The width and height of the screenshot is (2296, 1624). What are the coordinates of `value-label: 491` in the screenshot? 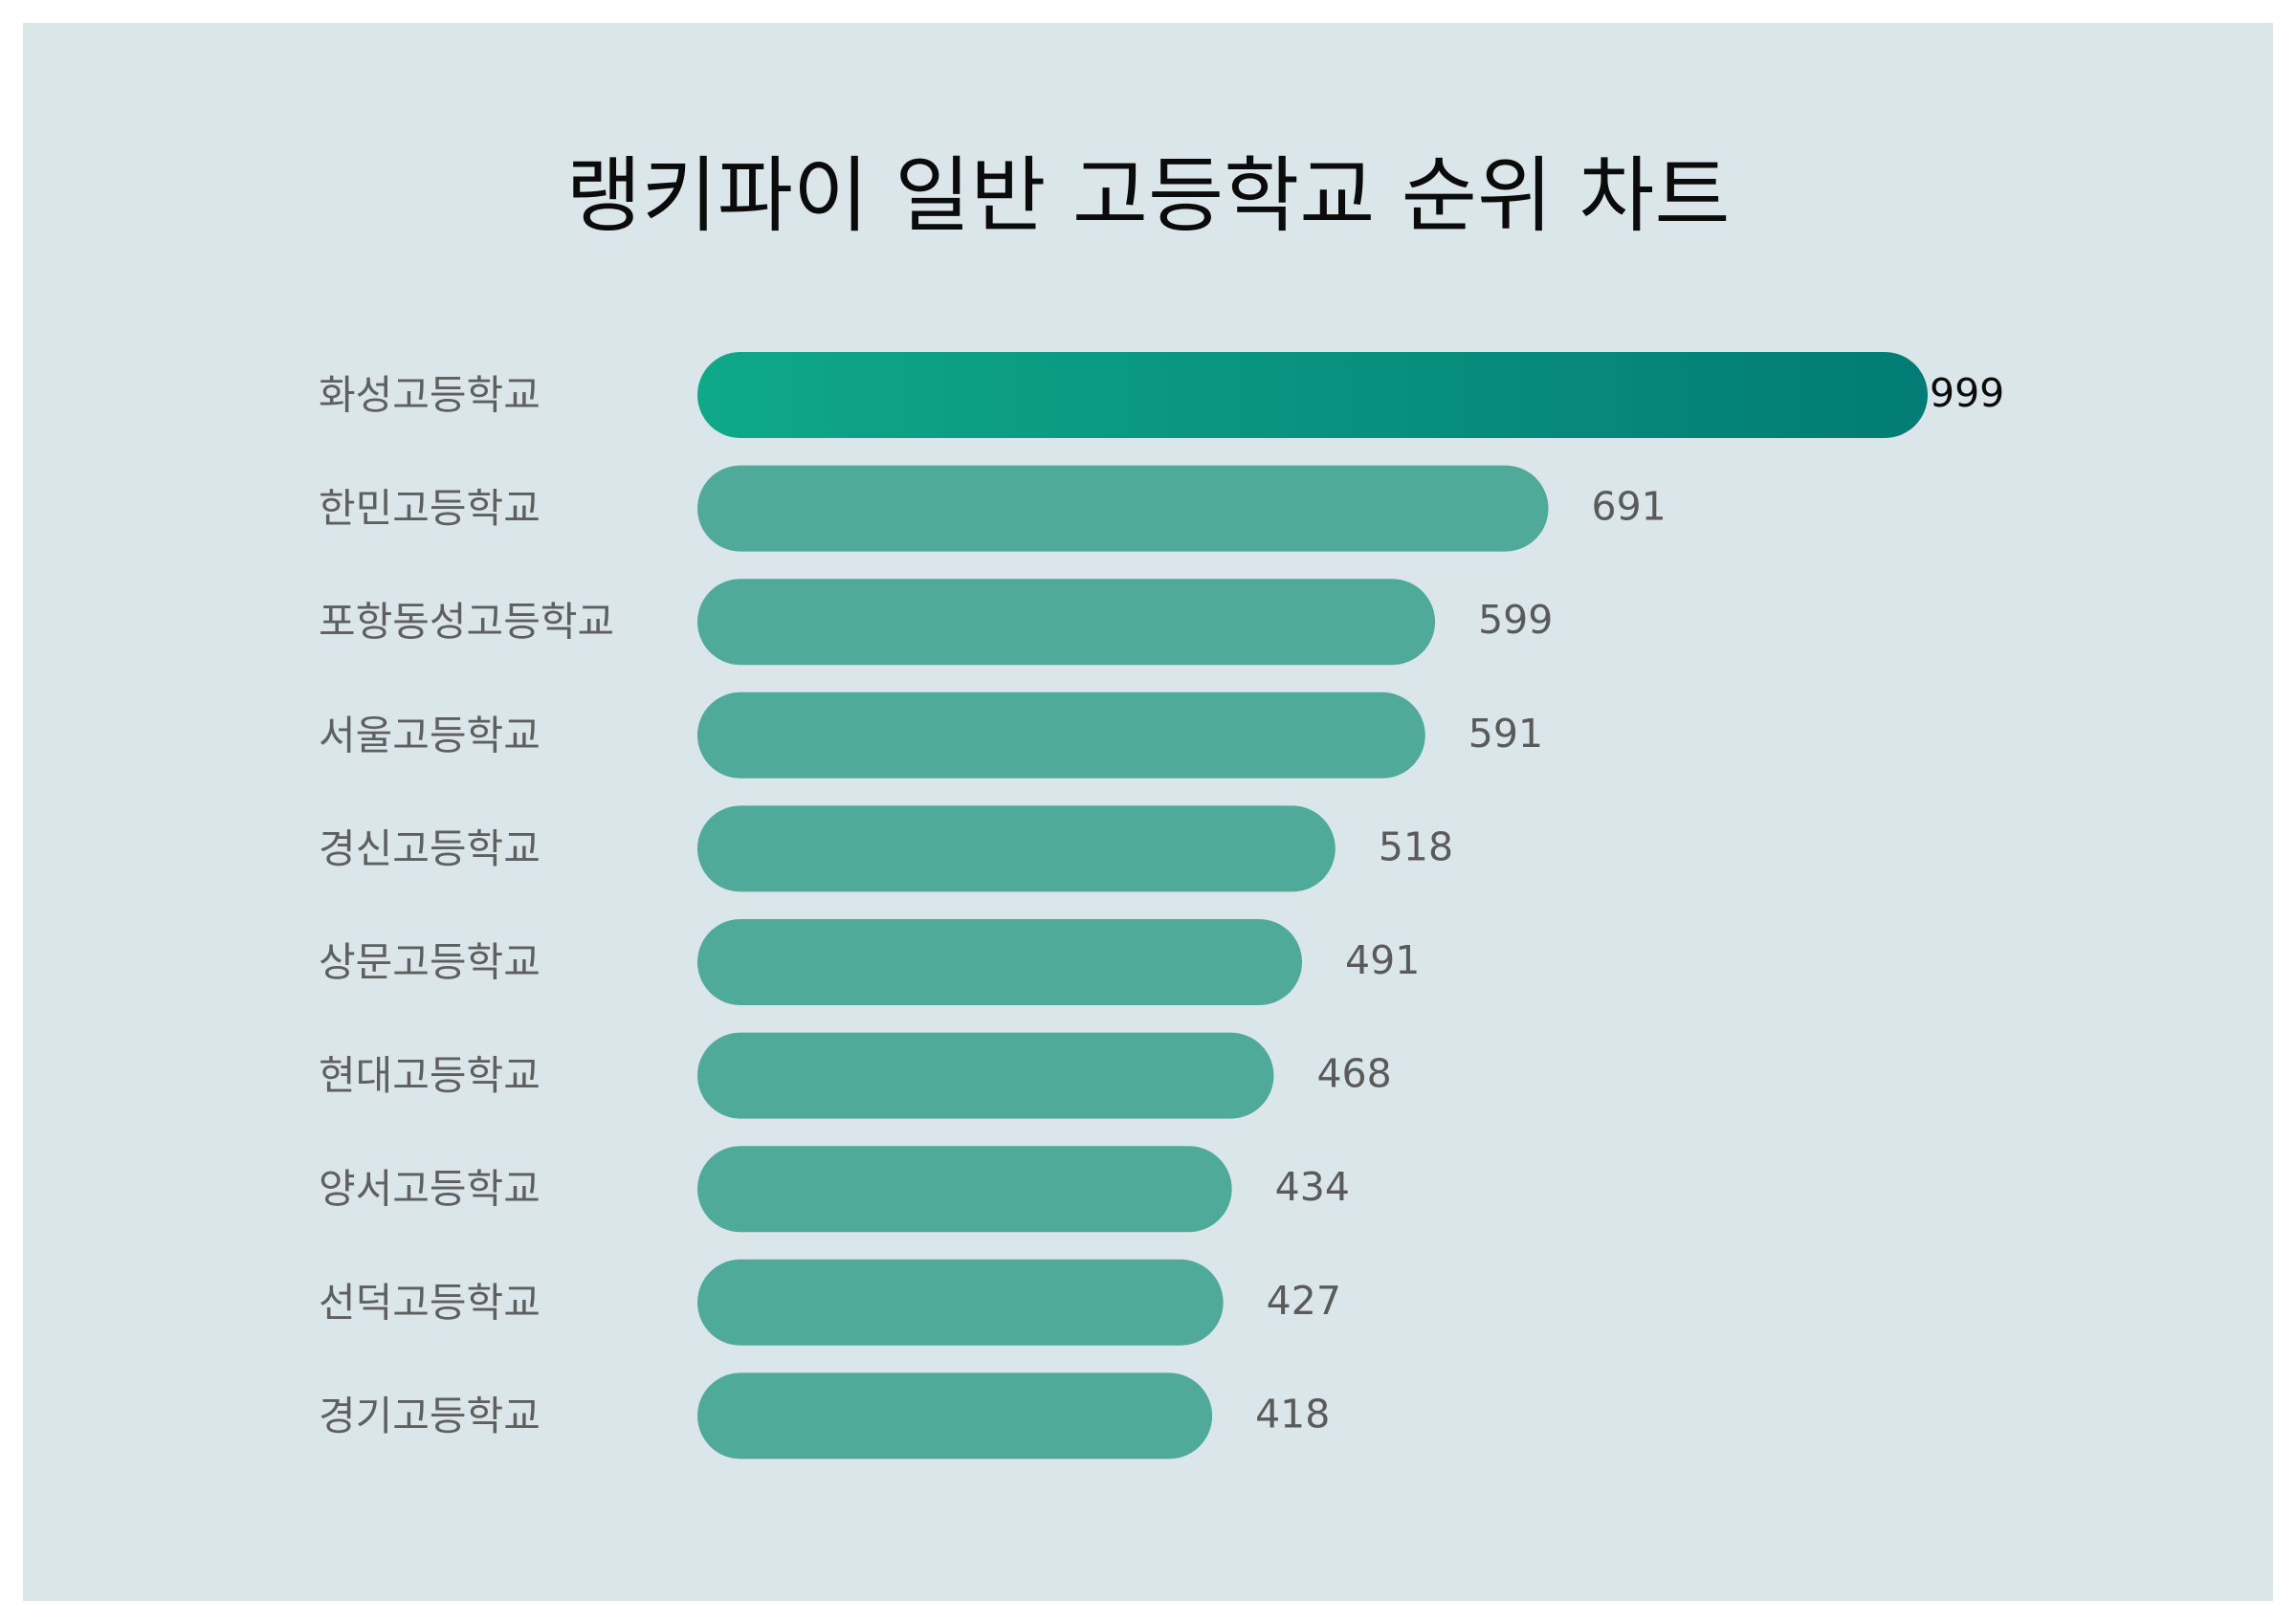 It's located at (1382, 960).